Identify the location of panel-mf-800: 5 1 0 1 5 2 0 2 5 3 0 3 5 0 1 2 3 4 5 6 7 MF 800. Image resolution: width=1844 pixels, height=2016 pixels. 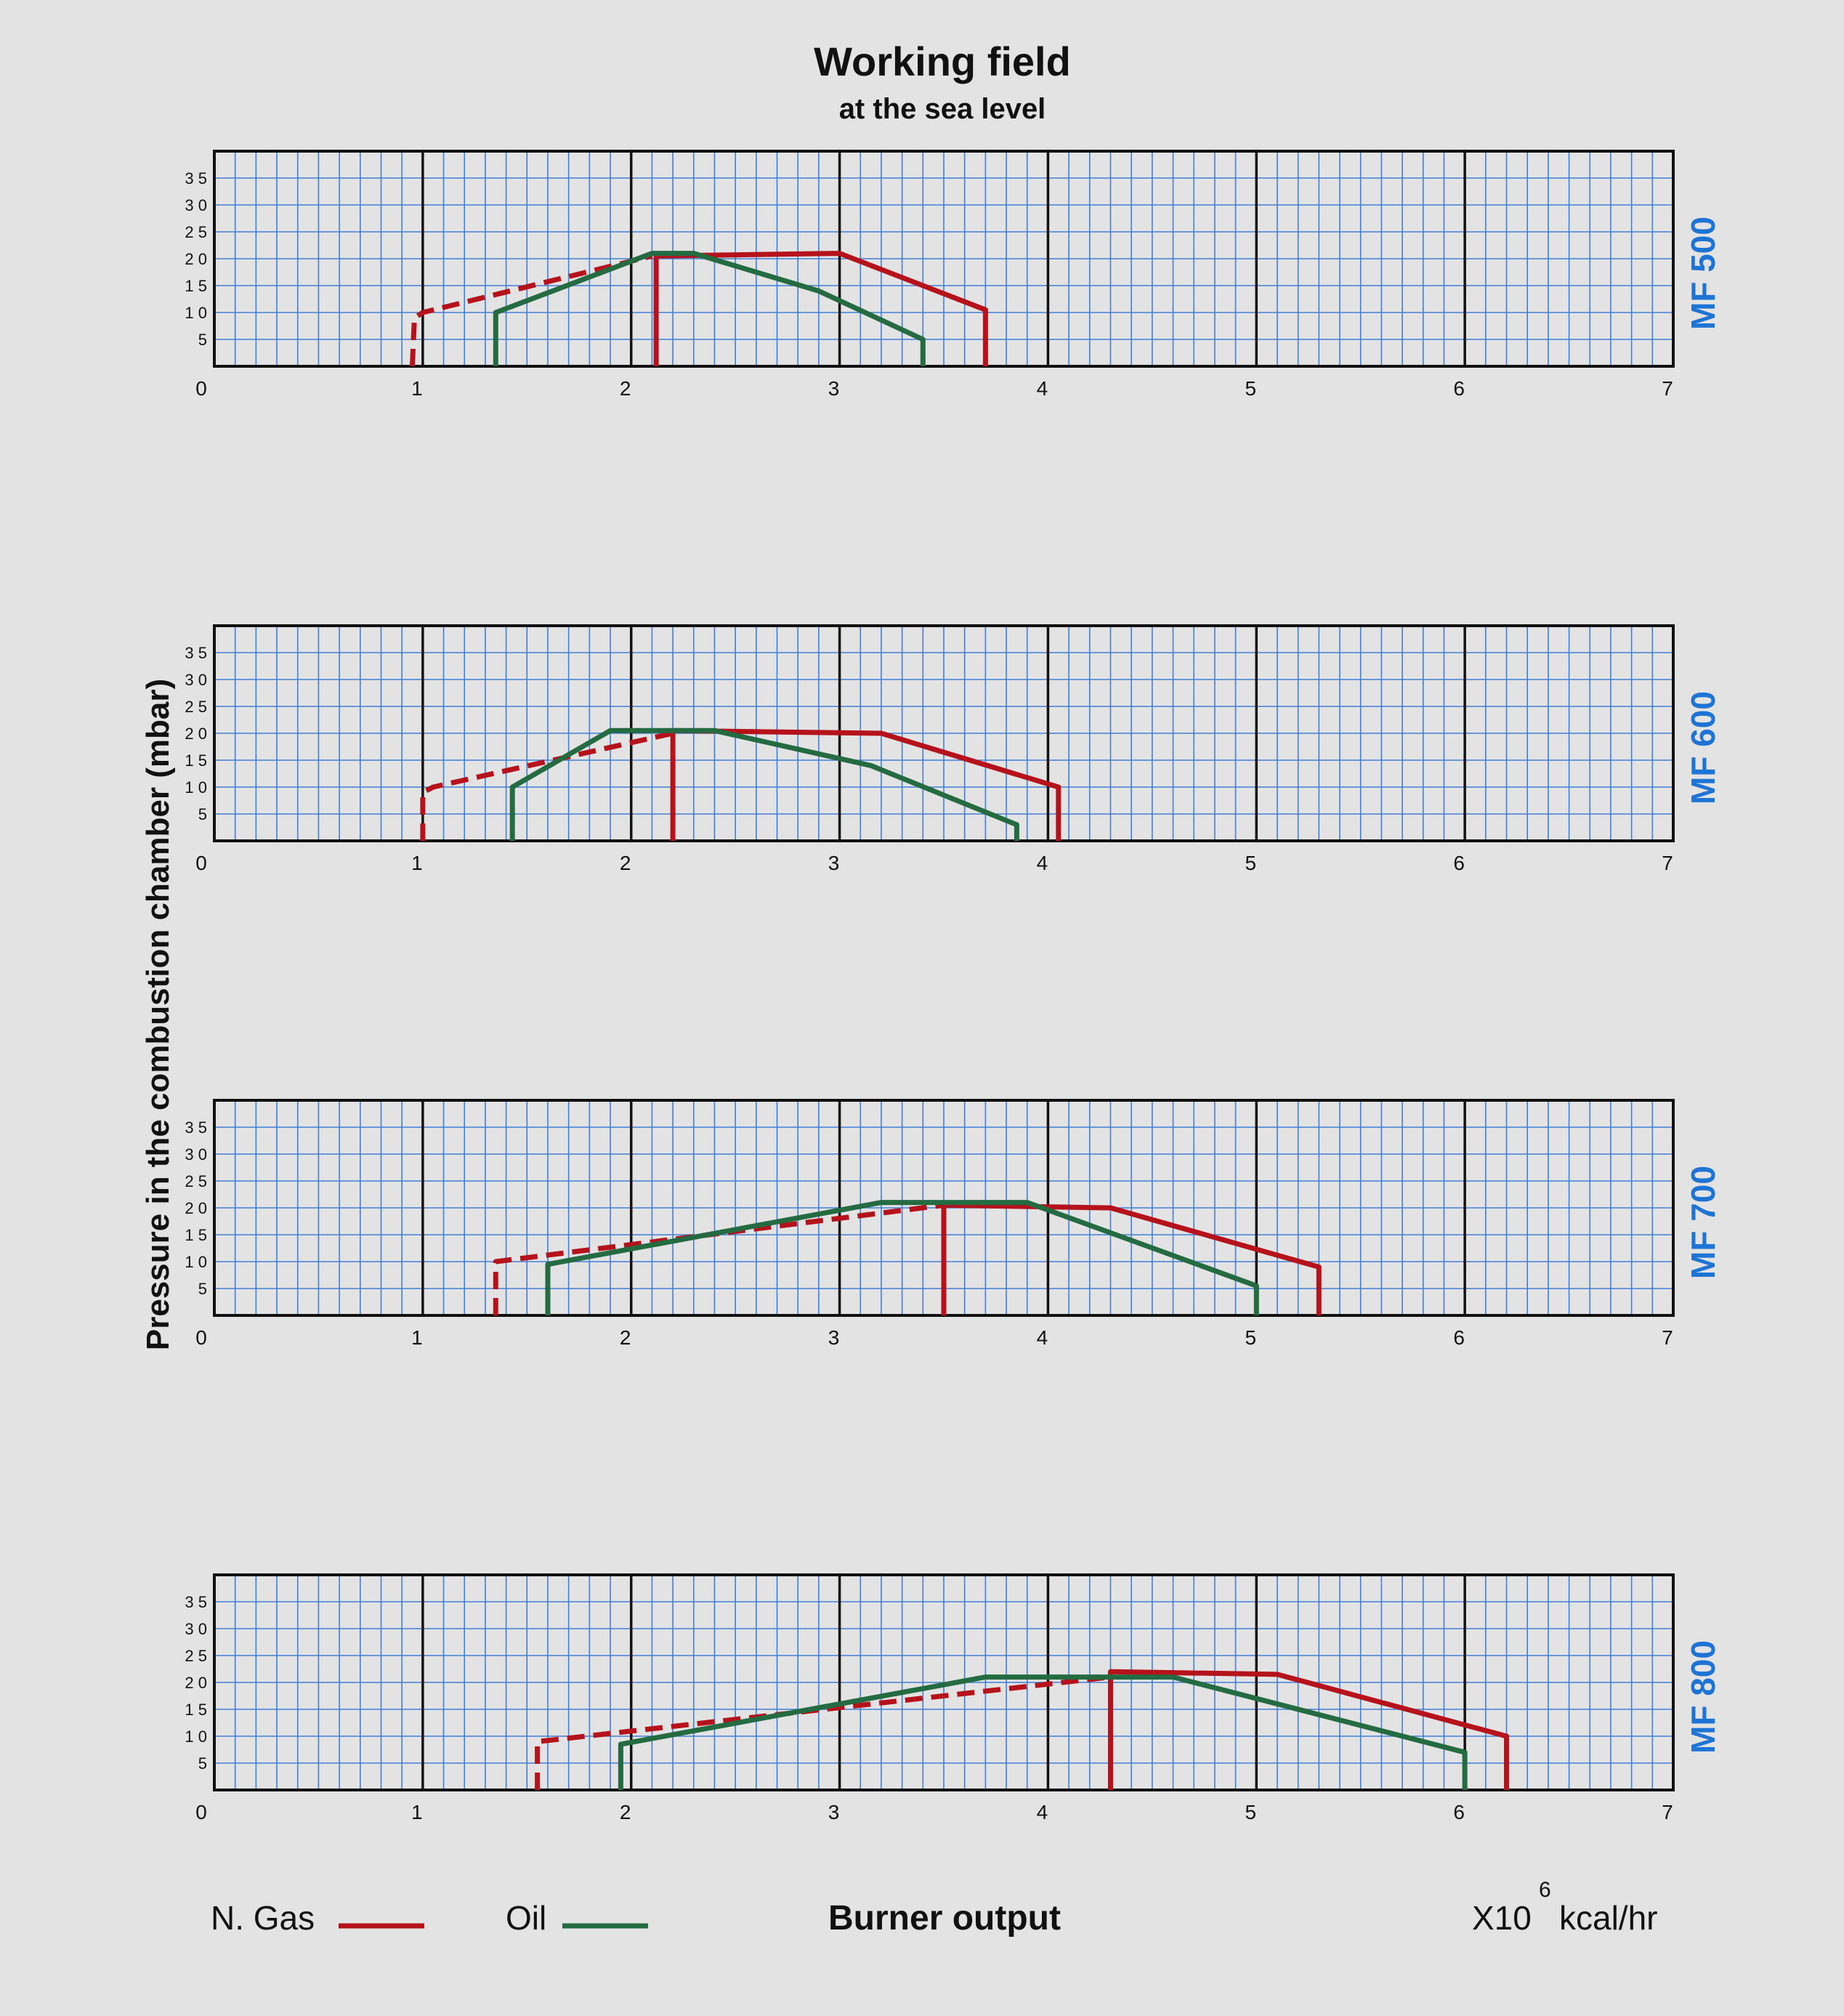
(953, 1698).